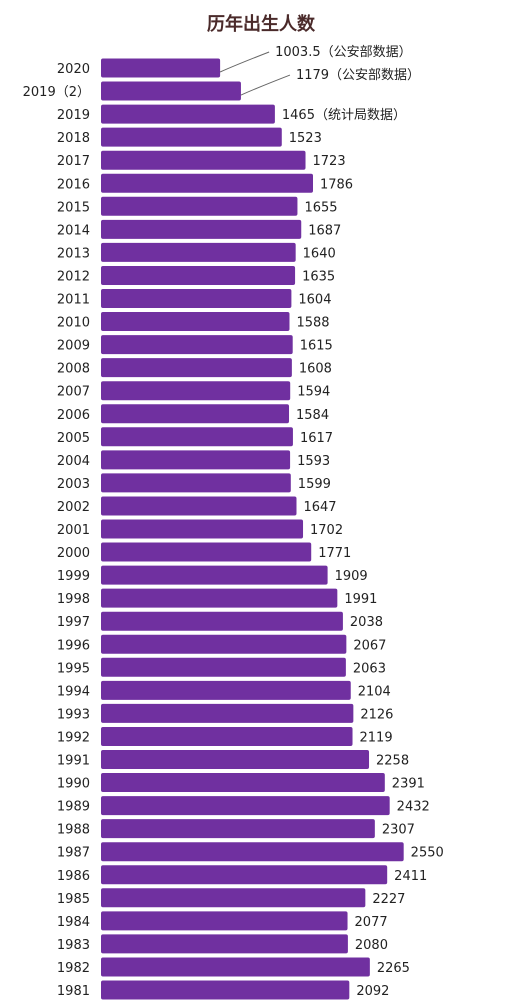 This screenshot has width=522, height=1000. What do you see at coordinates (73, 230) in the screenshot?
I see `category-label: 2014` at bounding box center [73, 230].